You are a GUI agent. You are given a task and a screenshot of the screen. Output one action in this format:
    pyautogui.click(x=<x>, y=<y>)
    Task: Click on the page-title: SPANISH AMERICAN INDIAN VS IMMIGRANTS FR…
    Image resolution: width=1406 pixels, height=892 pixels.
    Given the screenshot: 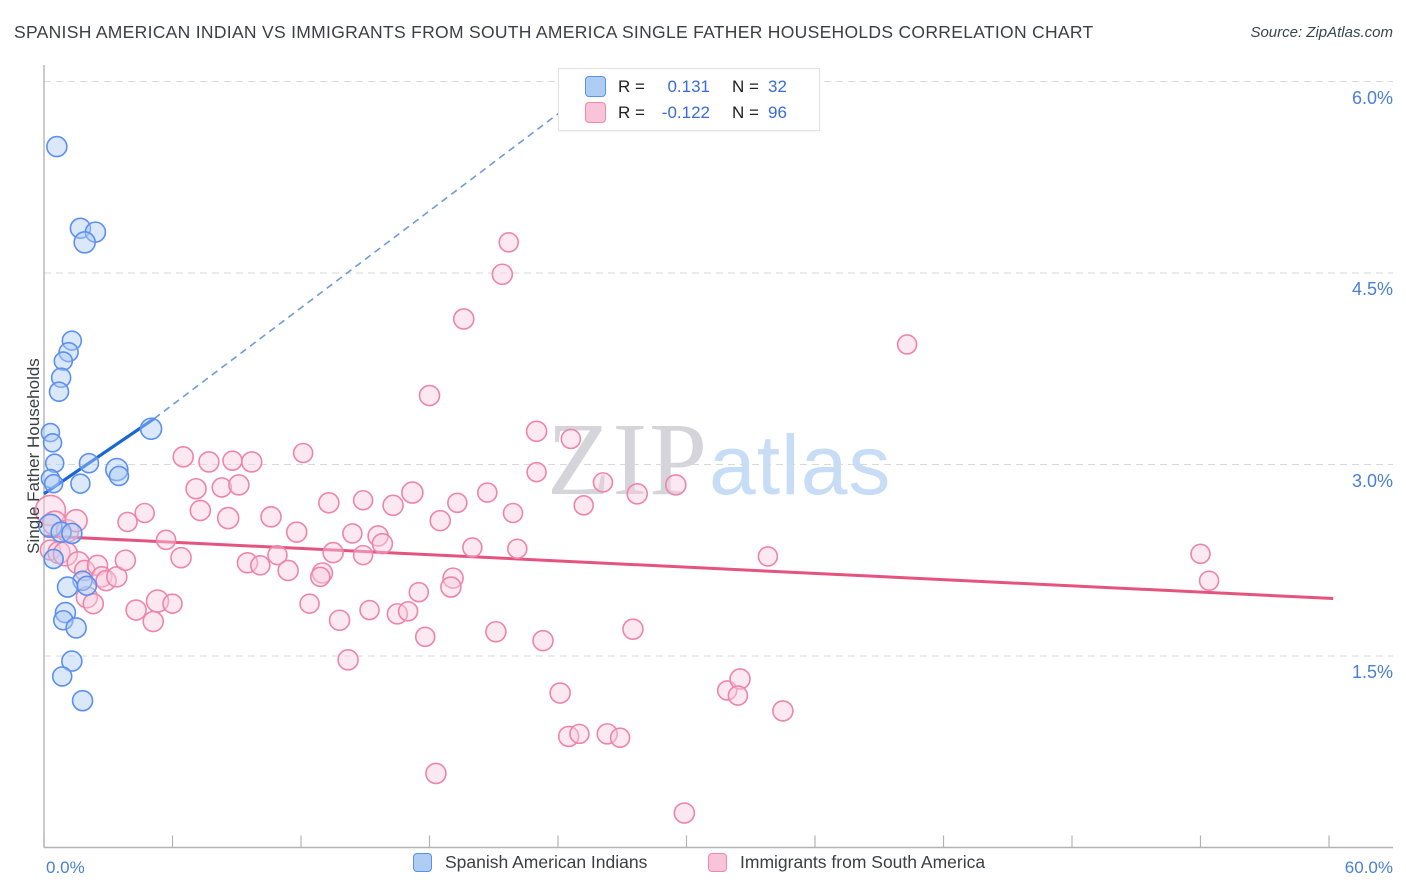 What is the action you would take?
    pyautogui.click(x=554, y=32)
    